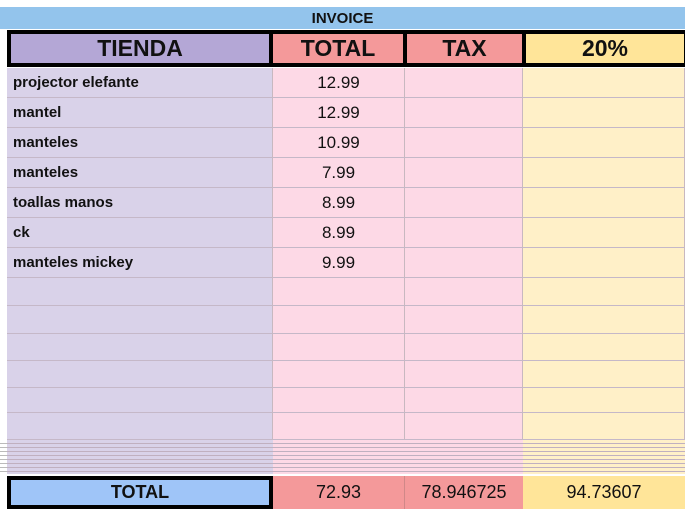  I want to click on header-tienda: TIENDA, so click(140, 48).